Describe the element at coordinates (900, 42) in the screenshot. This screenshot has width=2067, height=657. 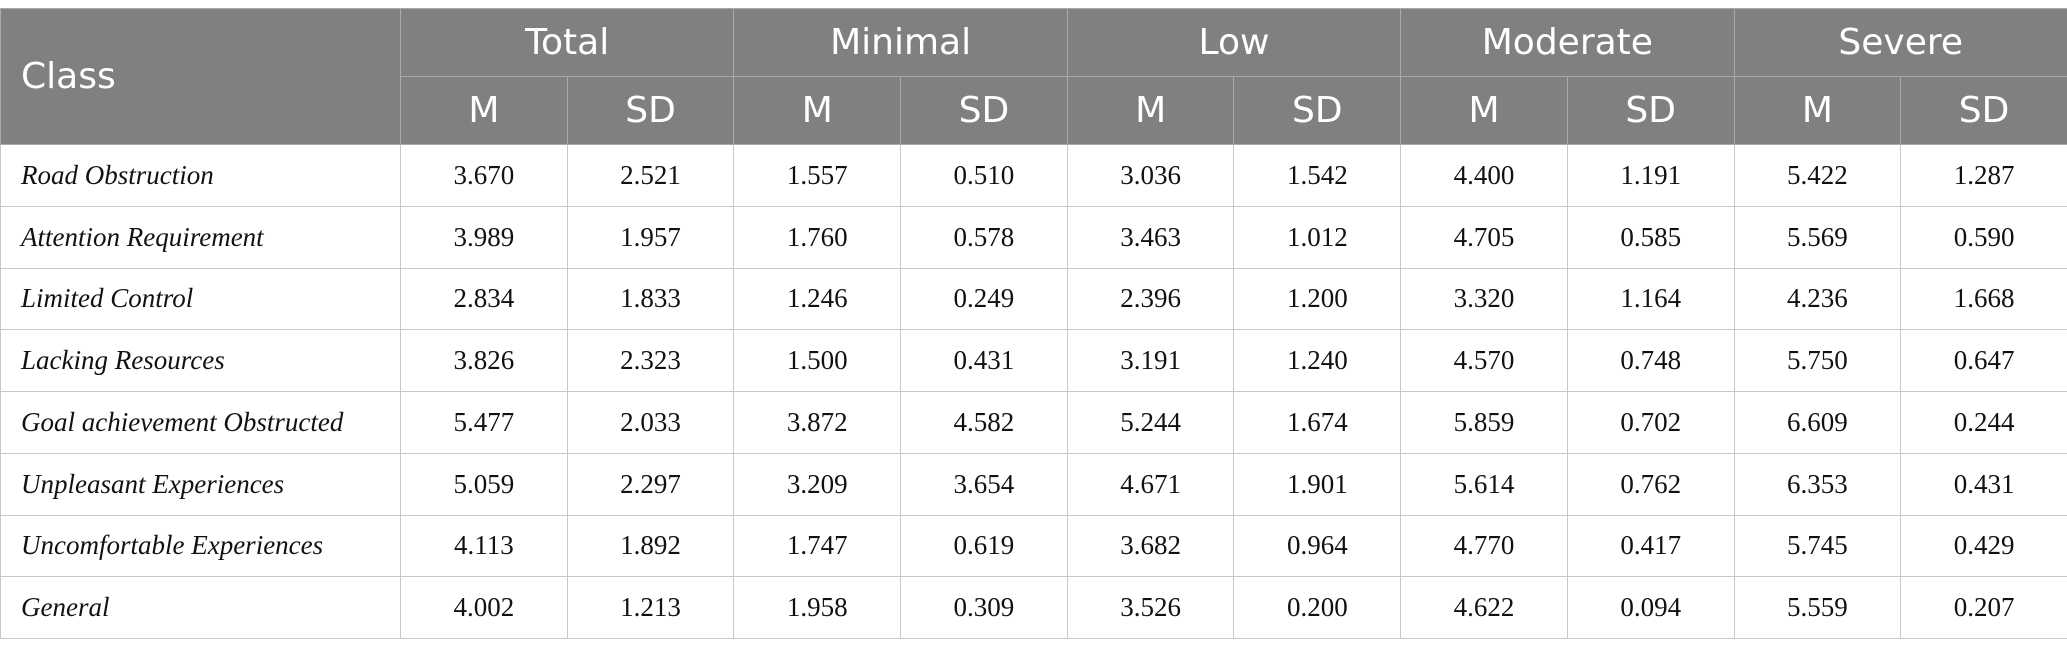
I see `group-header-minimal: Minimal` at that location.